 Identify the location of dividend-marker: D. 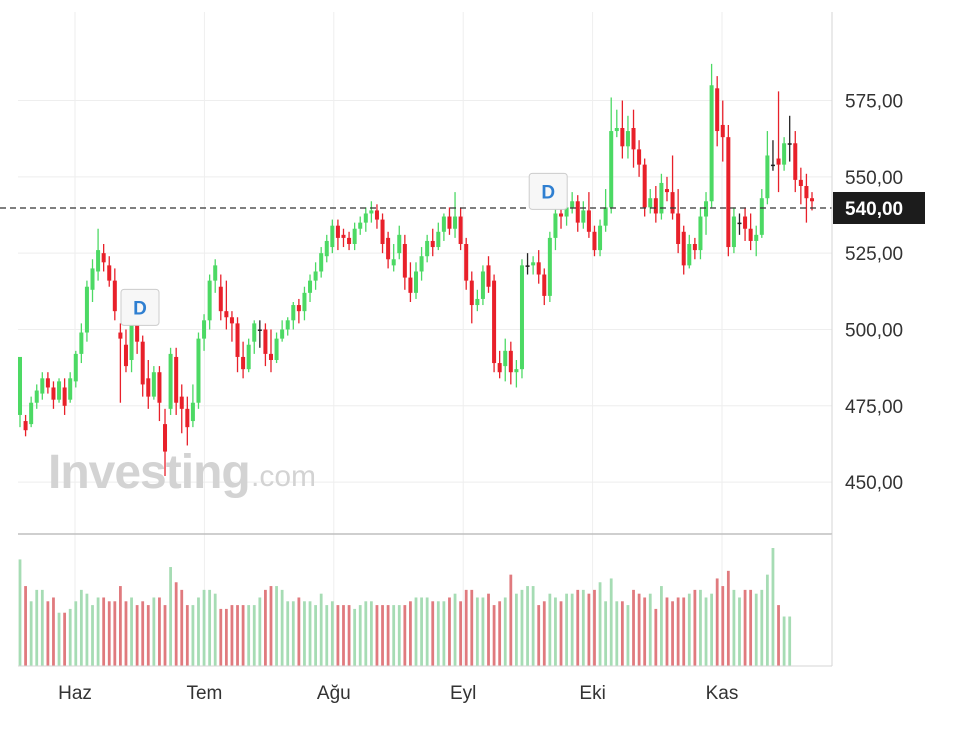
(140, 307).